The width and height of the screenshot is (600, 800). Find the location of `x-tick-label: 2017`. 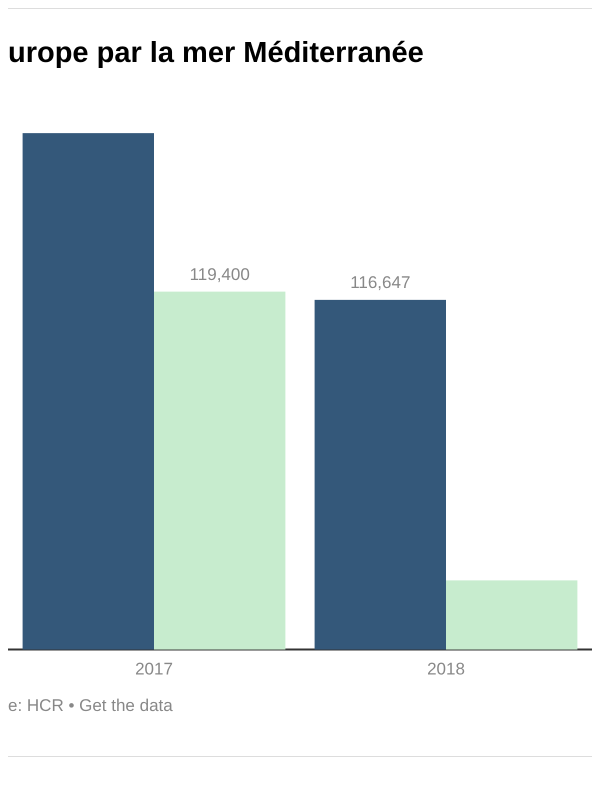

x-tick-label: 2017 is located at coordinates (154, 668).